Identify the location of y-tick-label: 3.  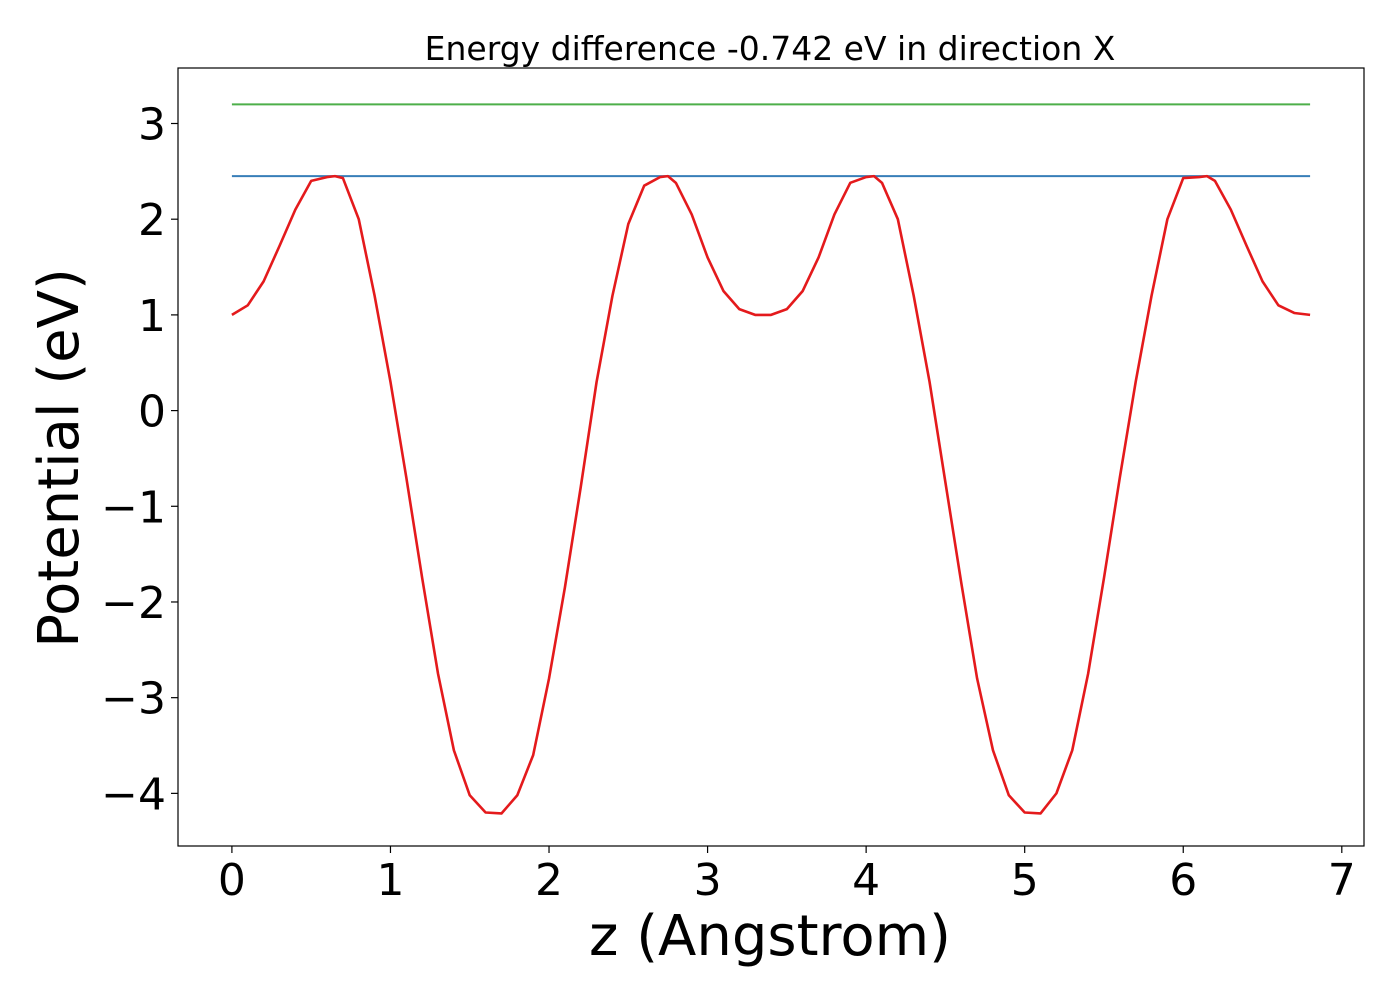
(152, 125).